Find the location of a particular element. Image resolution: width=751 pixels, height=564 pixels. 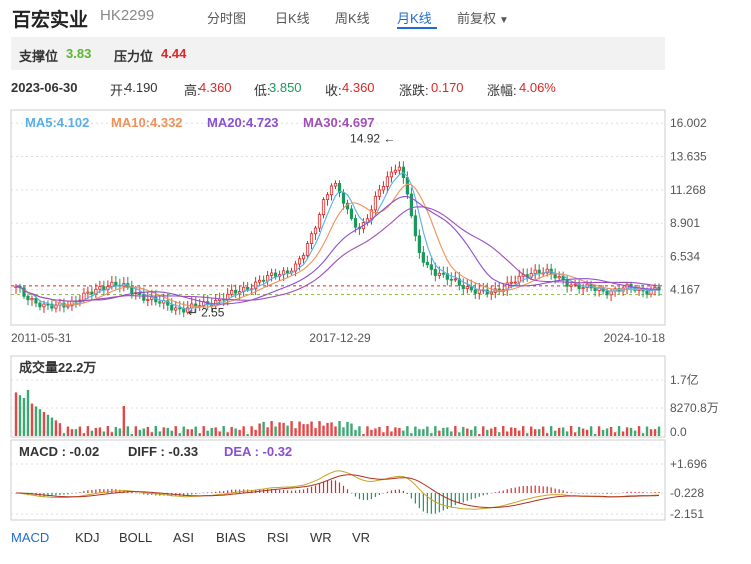

x-tick-labels: 2011-05-31 2017-12-29 2024-10-18 is located at coordinates (338, 338).